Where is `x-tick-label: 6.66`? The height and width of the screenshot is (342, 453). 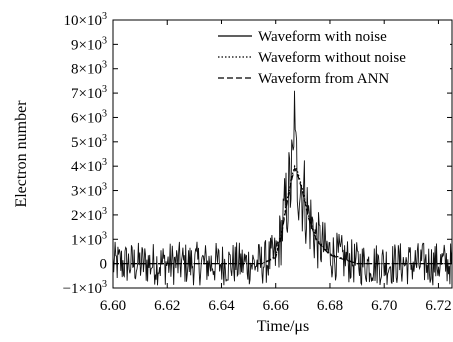 x-tick-label: 6.66 is located at coordinates (276, 306).